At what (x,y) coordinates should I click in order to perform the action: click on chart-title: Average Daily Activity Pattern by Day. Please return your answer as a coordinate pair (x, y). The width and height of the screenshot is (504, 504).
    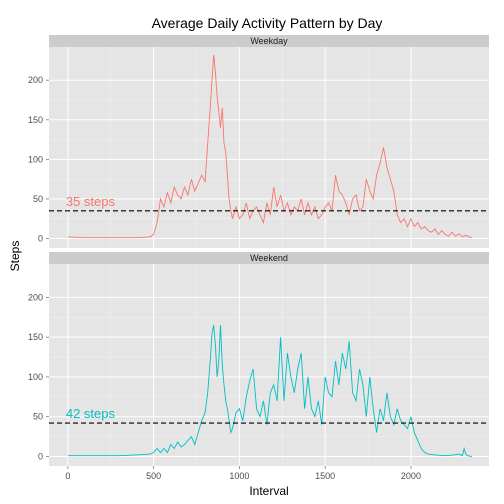
    Looking at the image, I should click on (267, 23).